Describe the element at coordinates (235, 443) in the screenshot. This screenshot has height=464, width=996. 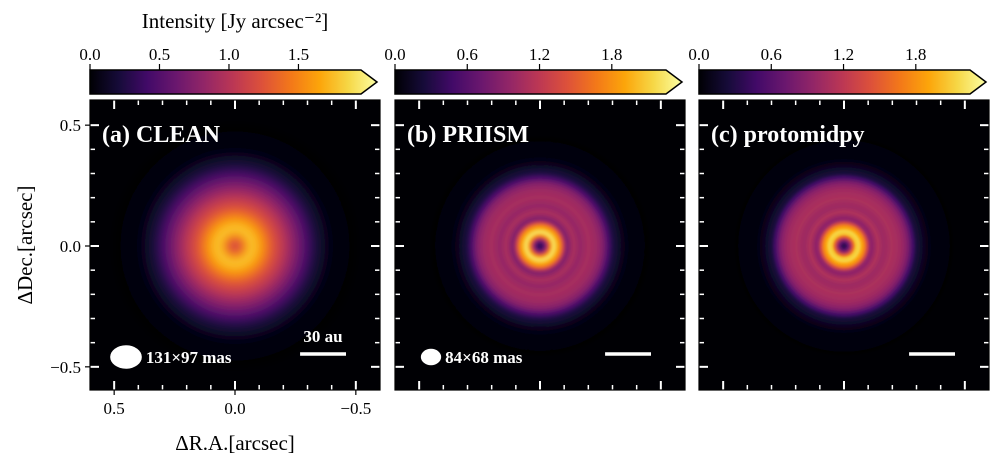
I see `x-axis-label: ΔR.A.[arcsec]` at that location.